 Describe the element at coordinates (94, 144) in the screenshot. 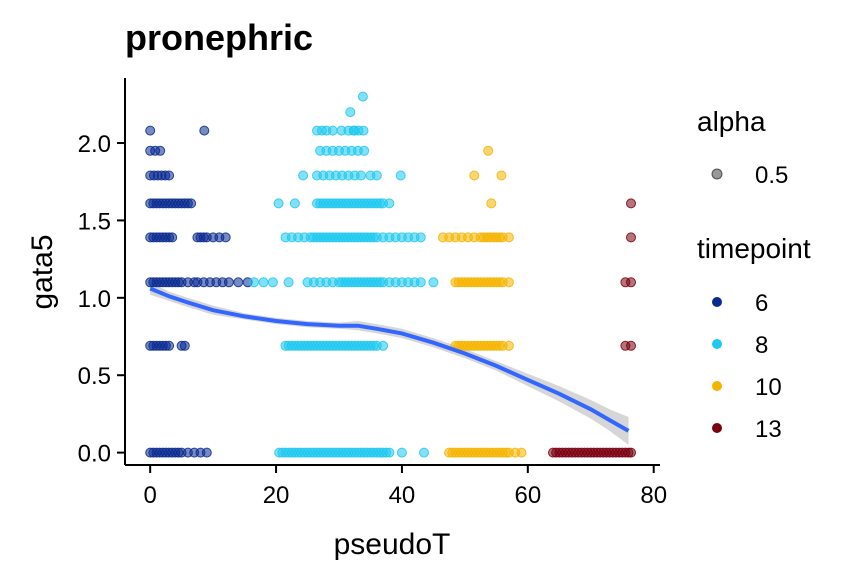

I see `y-tick-label: 2.0` at that location.